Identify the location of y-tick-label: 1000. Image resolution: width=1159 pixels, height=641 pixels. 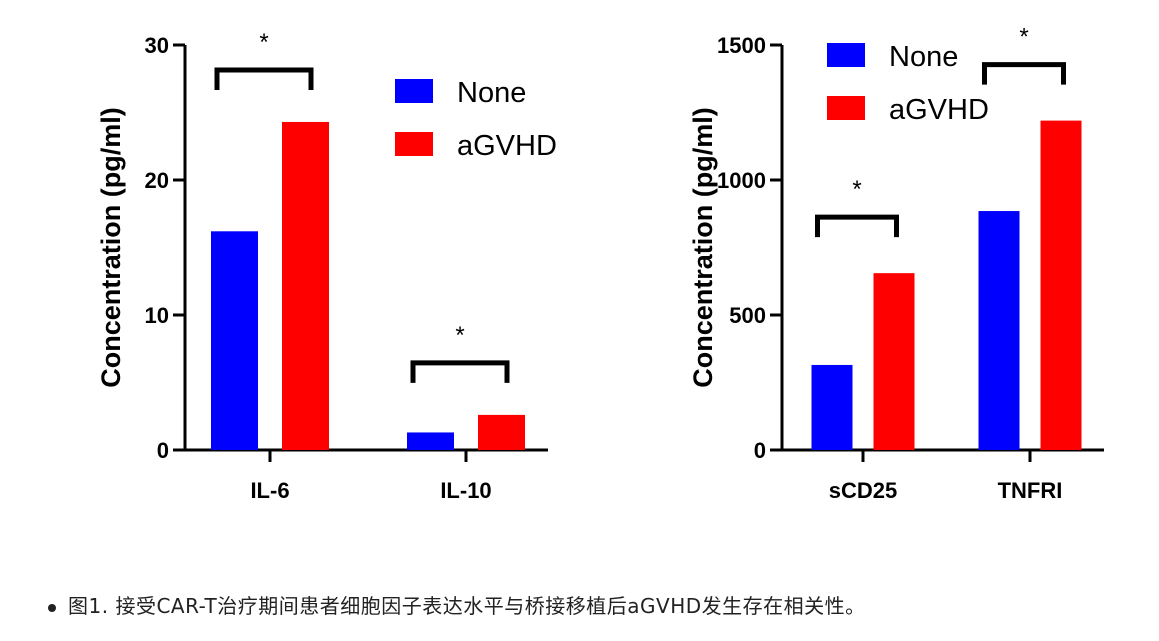
(741, 180).